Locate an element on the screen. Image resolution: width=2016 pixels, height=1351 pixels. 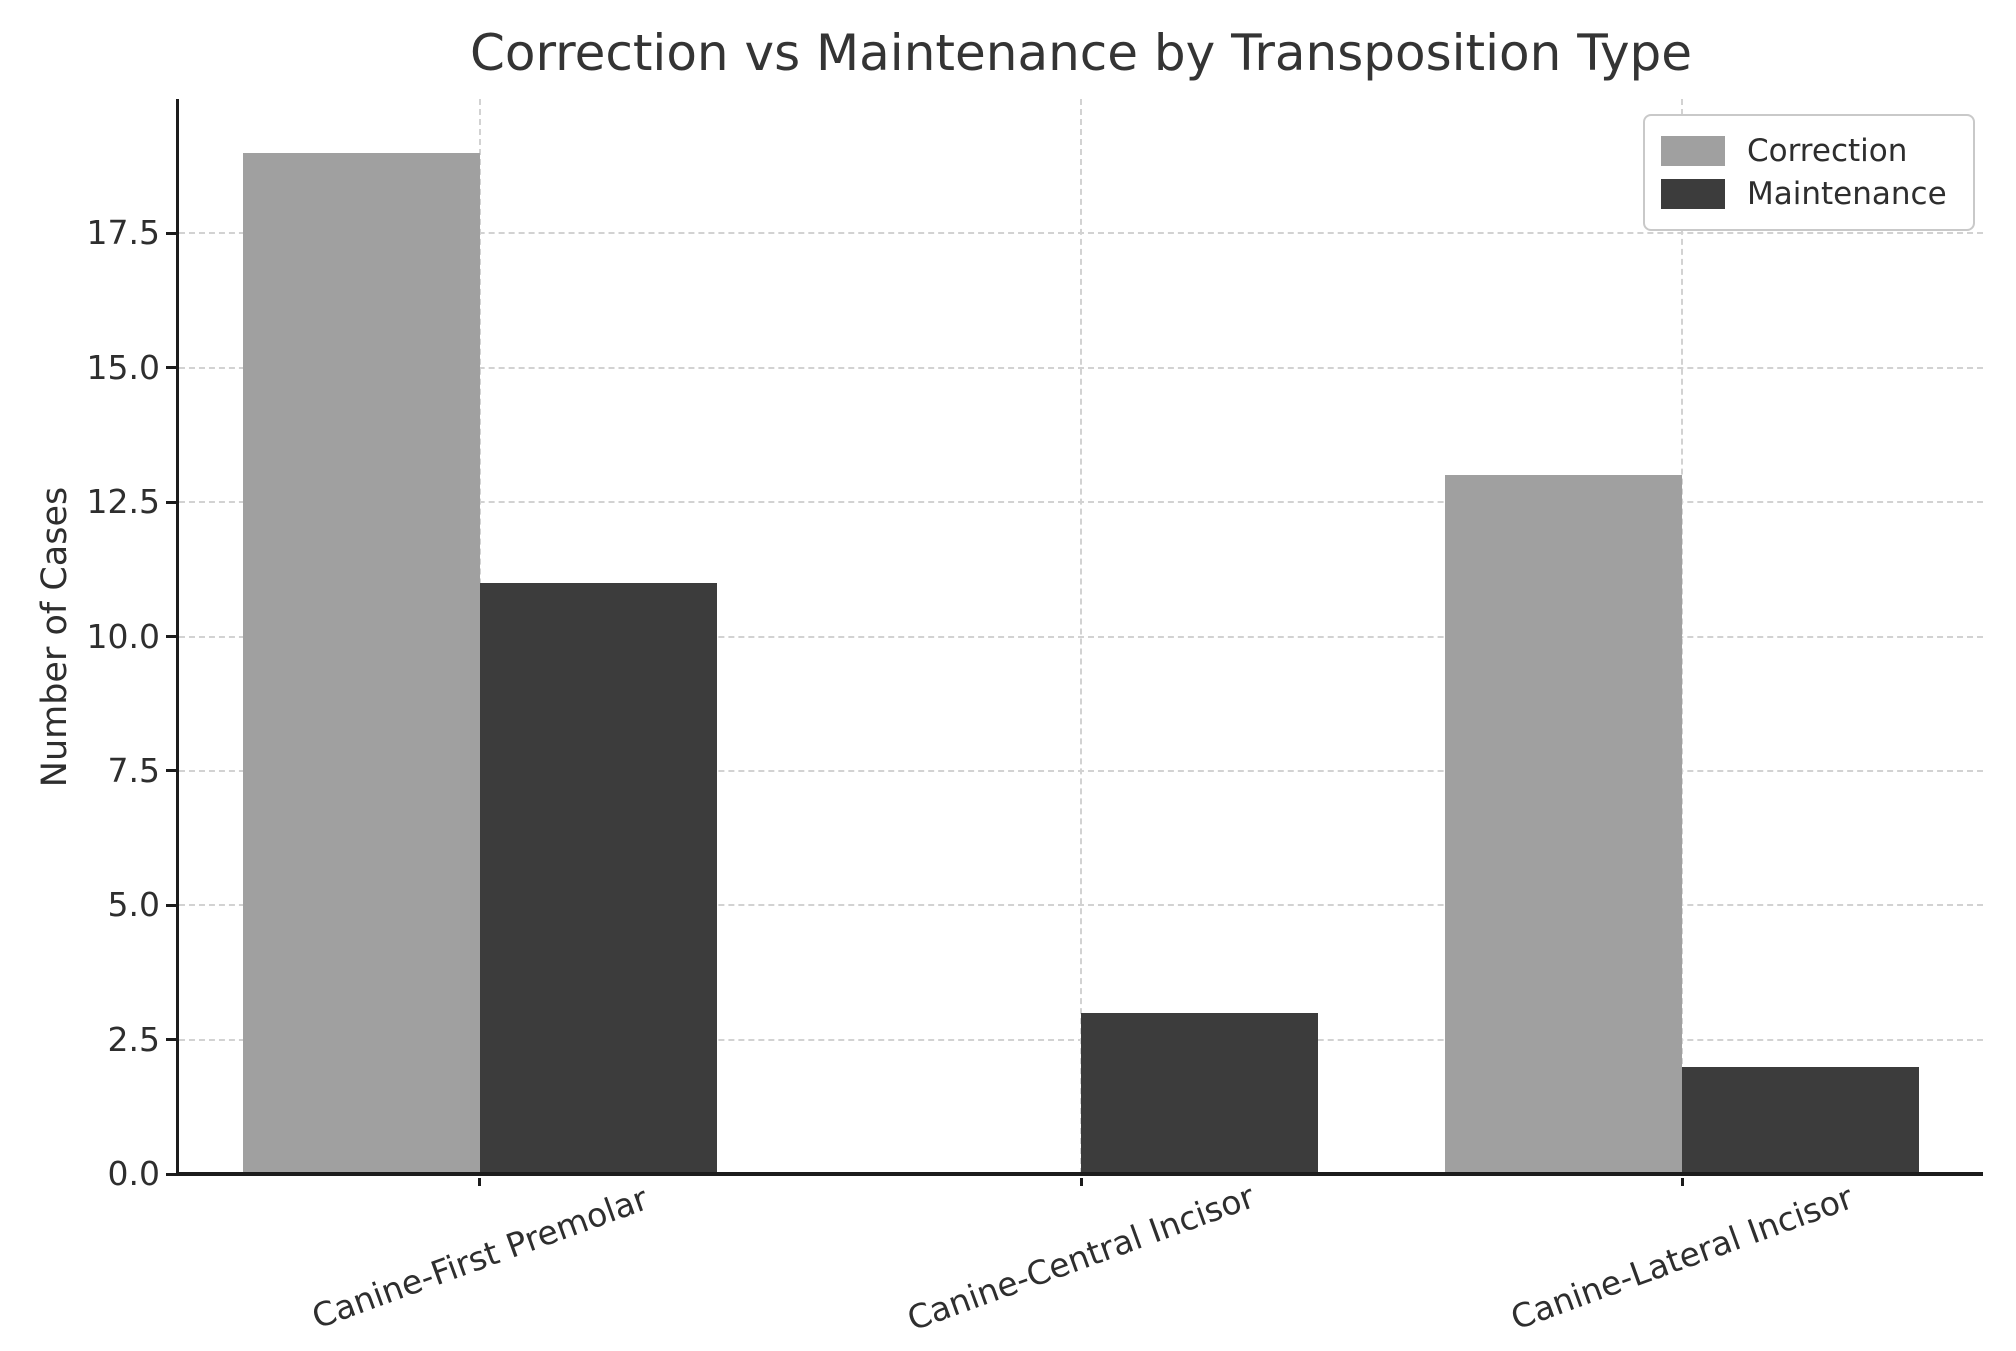
x-tick-label: Canine-Lateral Incisor is located at coordinates (1682, 1257).